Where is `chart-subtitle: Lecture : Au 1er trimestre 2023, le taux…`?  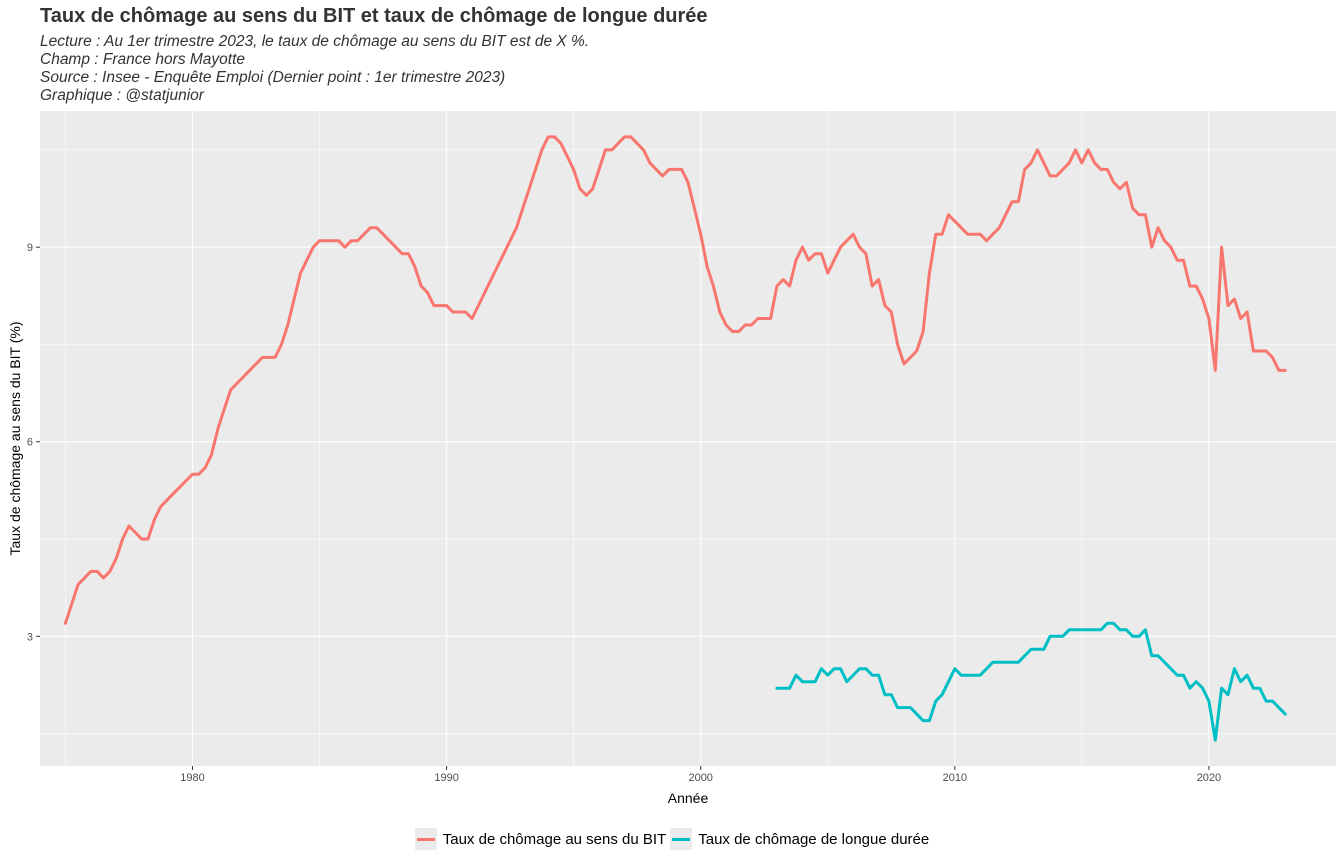 chart-subtitle: Lecture : Au 1er trimestre 2023, le taux… is located at coordinates (314, 69).